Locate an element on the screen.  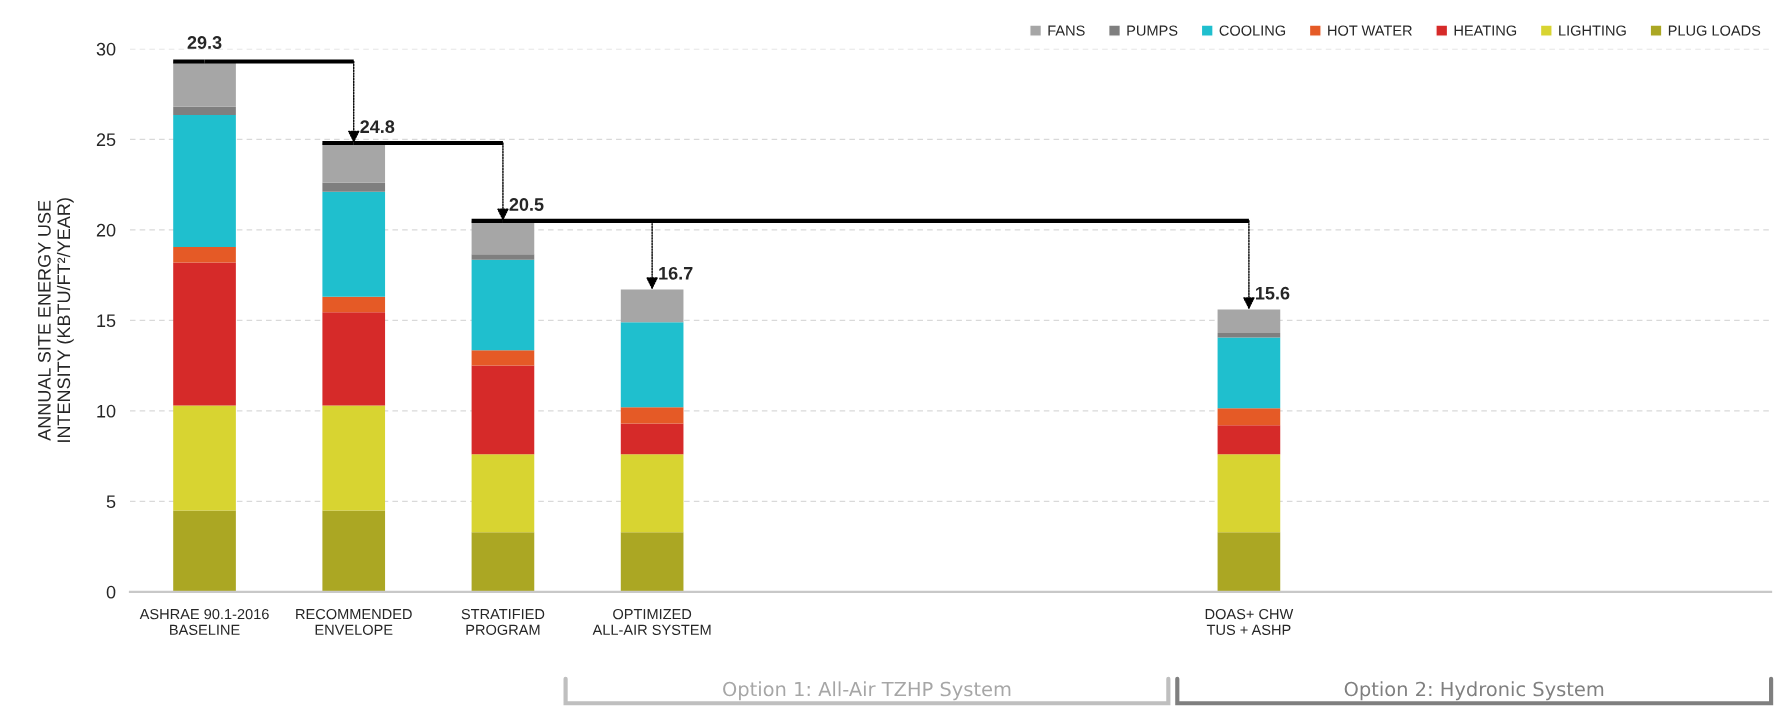
total-label: 15.6 is located at coordinates (1273, 293).